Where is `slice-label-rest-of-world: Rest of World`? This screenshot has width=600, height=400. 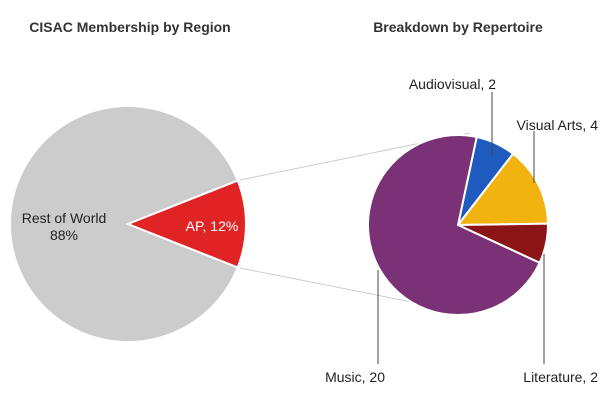 slice-label-rest-of-world: Rest of World is located at coordinates (64, 218).